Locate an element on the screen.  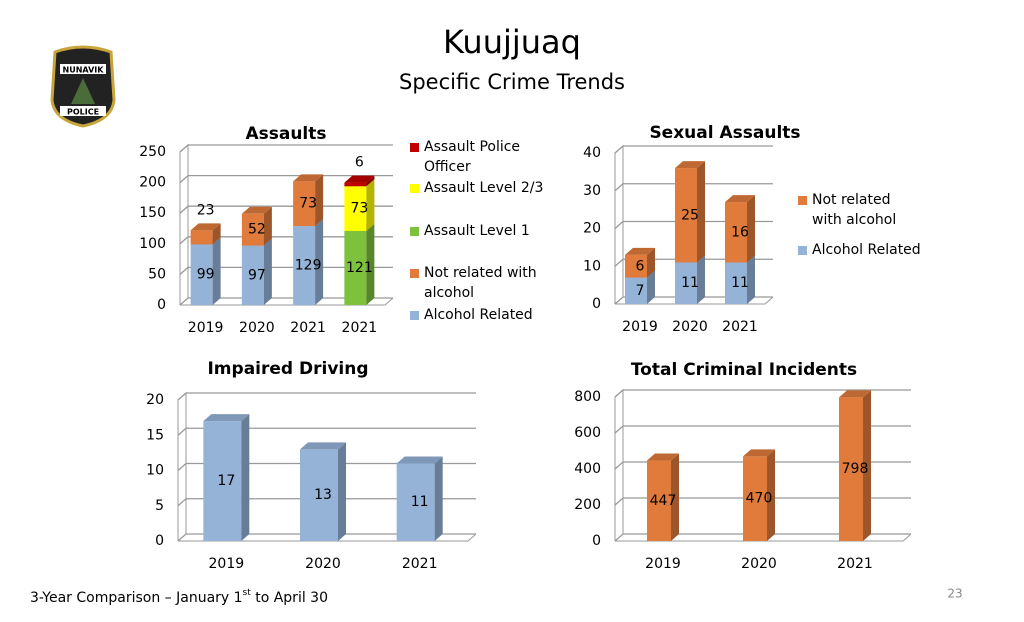
chart-title: Total Criminal Incidents is located at coordinates (744, 370).